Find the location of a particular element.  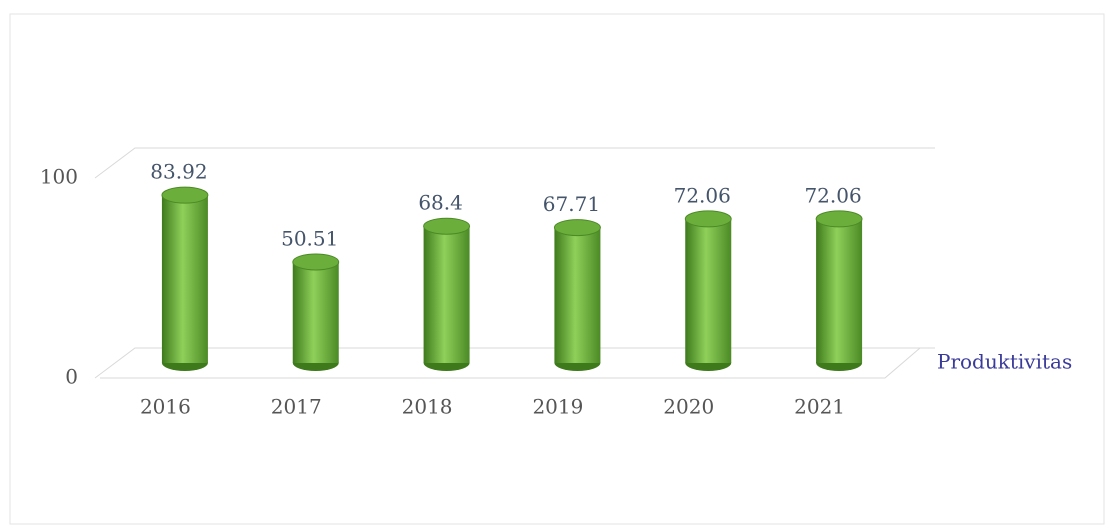

series-label: Produktivitas is located at coordinates (1004, 362).